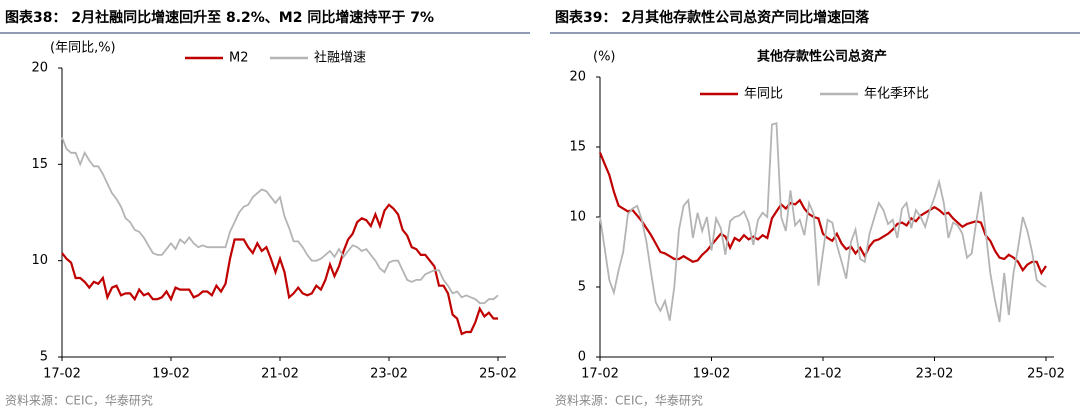  What do you see at coordinates (896, 94) in the screenshot?
I see `legend-label: 年化季环比` at bounding box center [896, 94].